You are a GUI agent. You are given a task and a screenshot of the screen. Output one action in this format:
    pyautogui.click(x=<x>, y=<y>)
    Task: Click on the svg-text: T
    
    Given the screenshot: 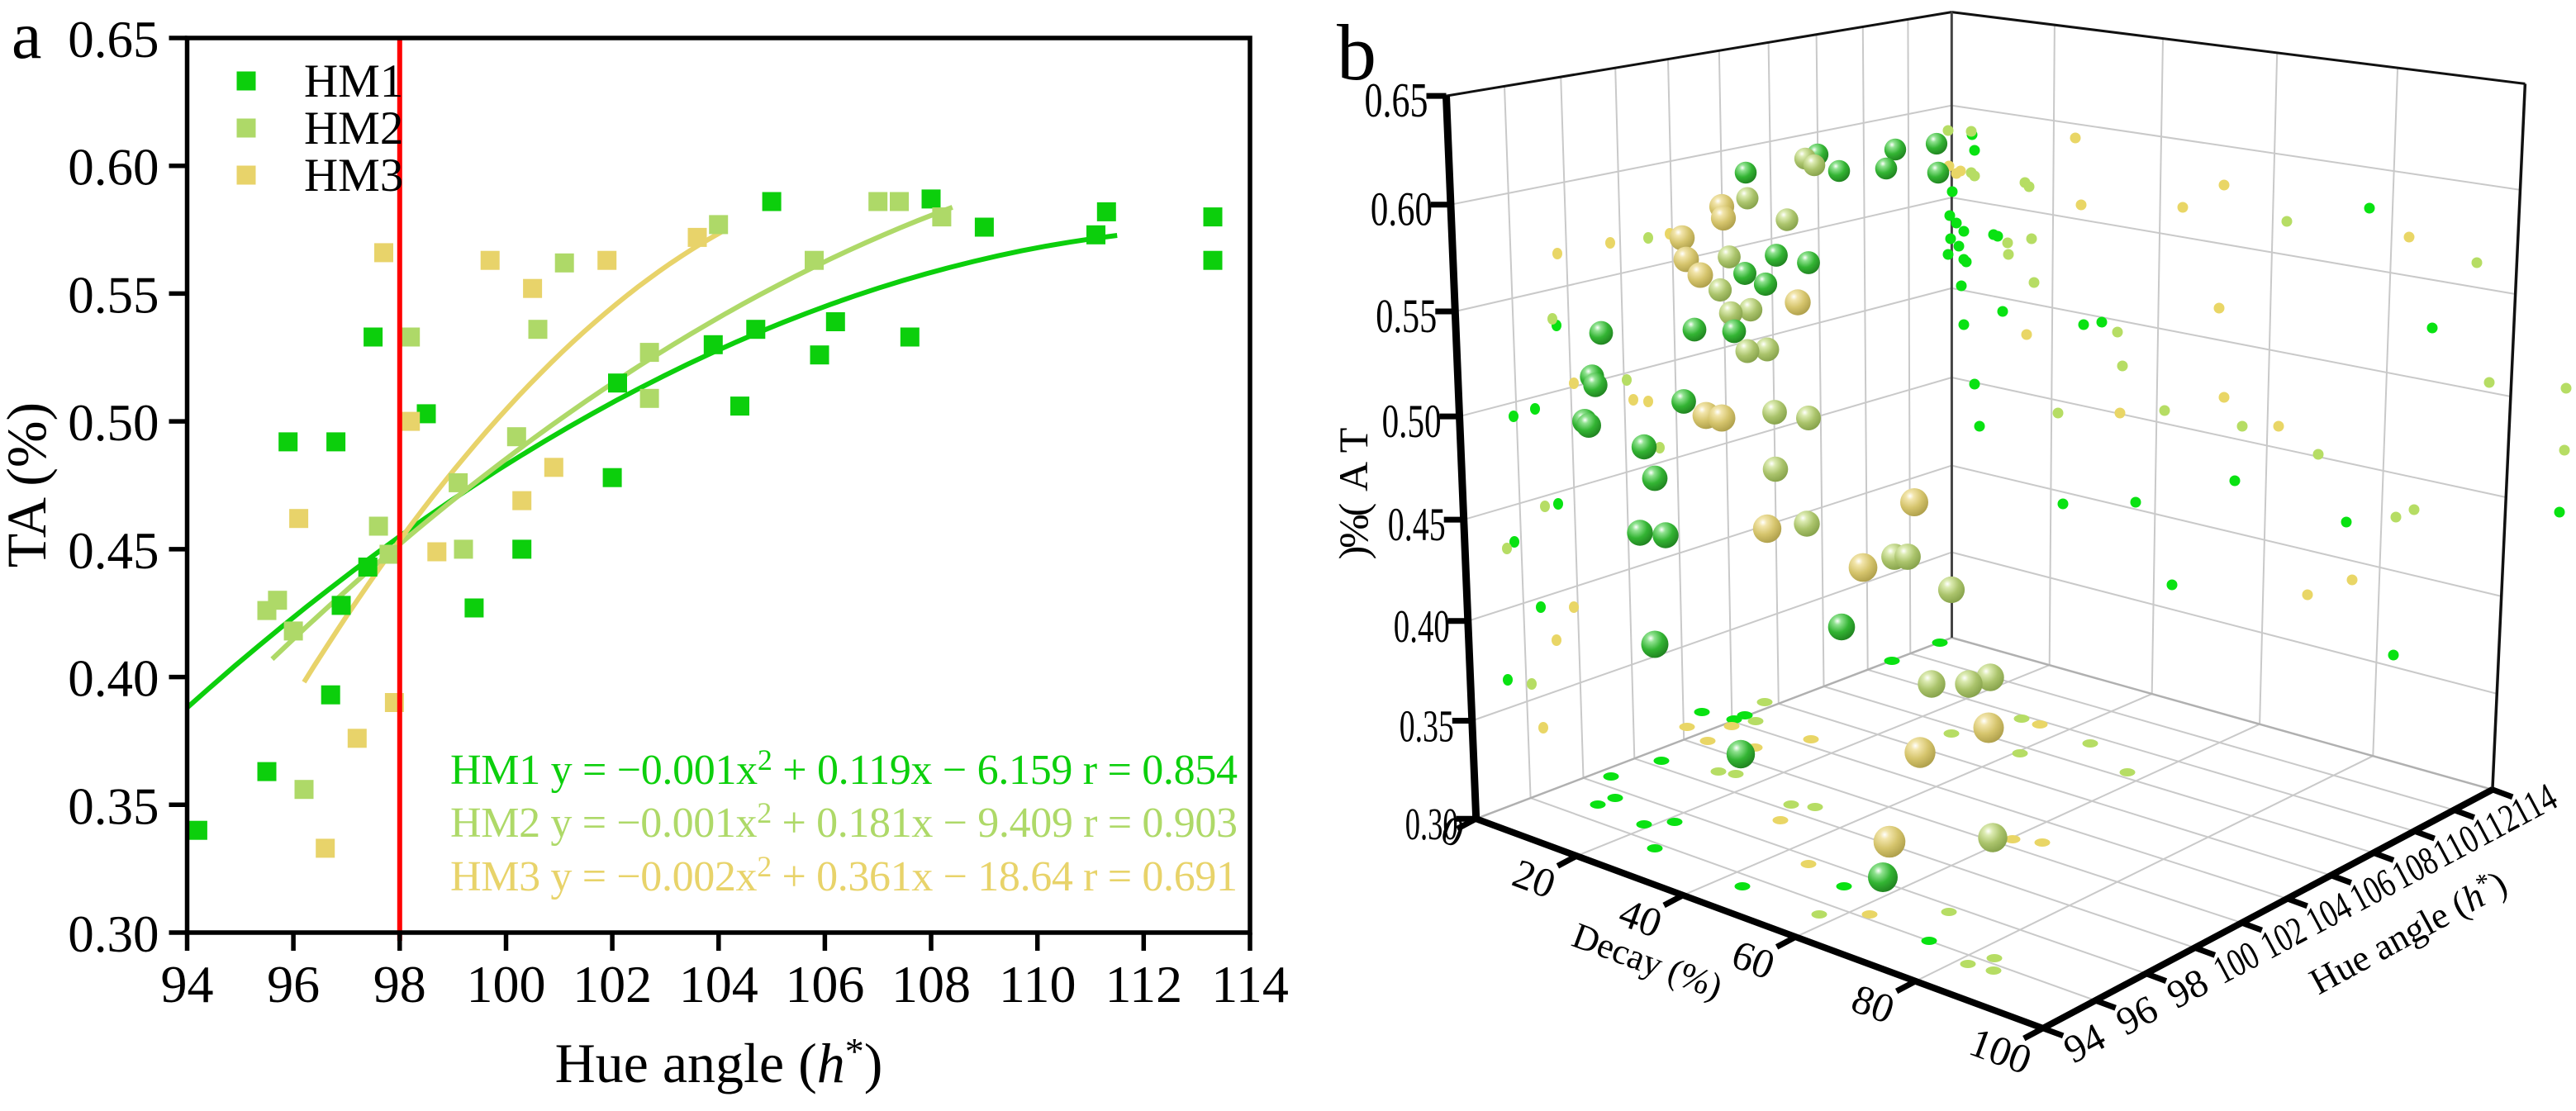 What is the action you would take?
    pyautogui.click(x=1353, y=440)
    